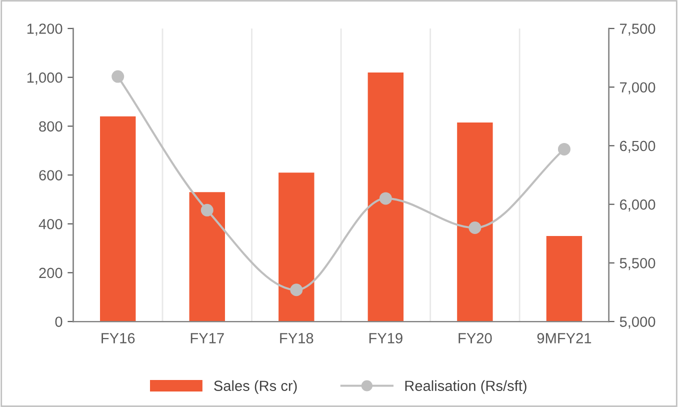 The width and height of the screenshot is (678, 407). Describe the element at coordinates (58, 321) in the screenshot. I see `y-tick-label: 0` at that location.